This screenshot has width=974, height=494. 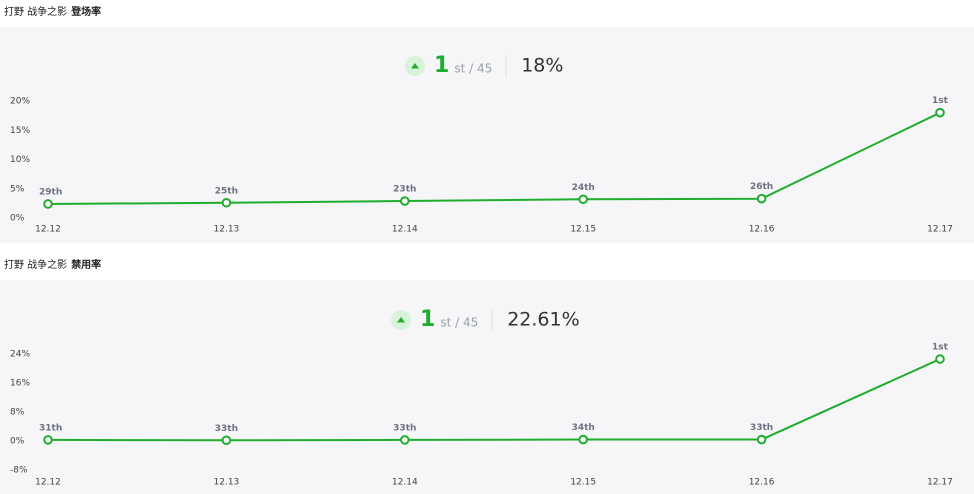 I want to click on section-metric: 登场率, so click(x=85, y=11).